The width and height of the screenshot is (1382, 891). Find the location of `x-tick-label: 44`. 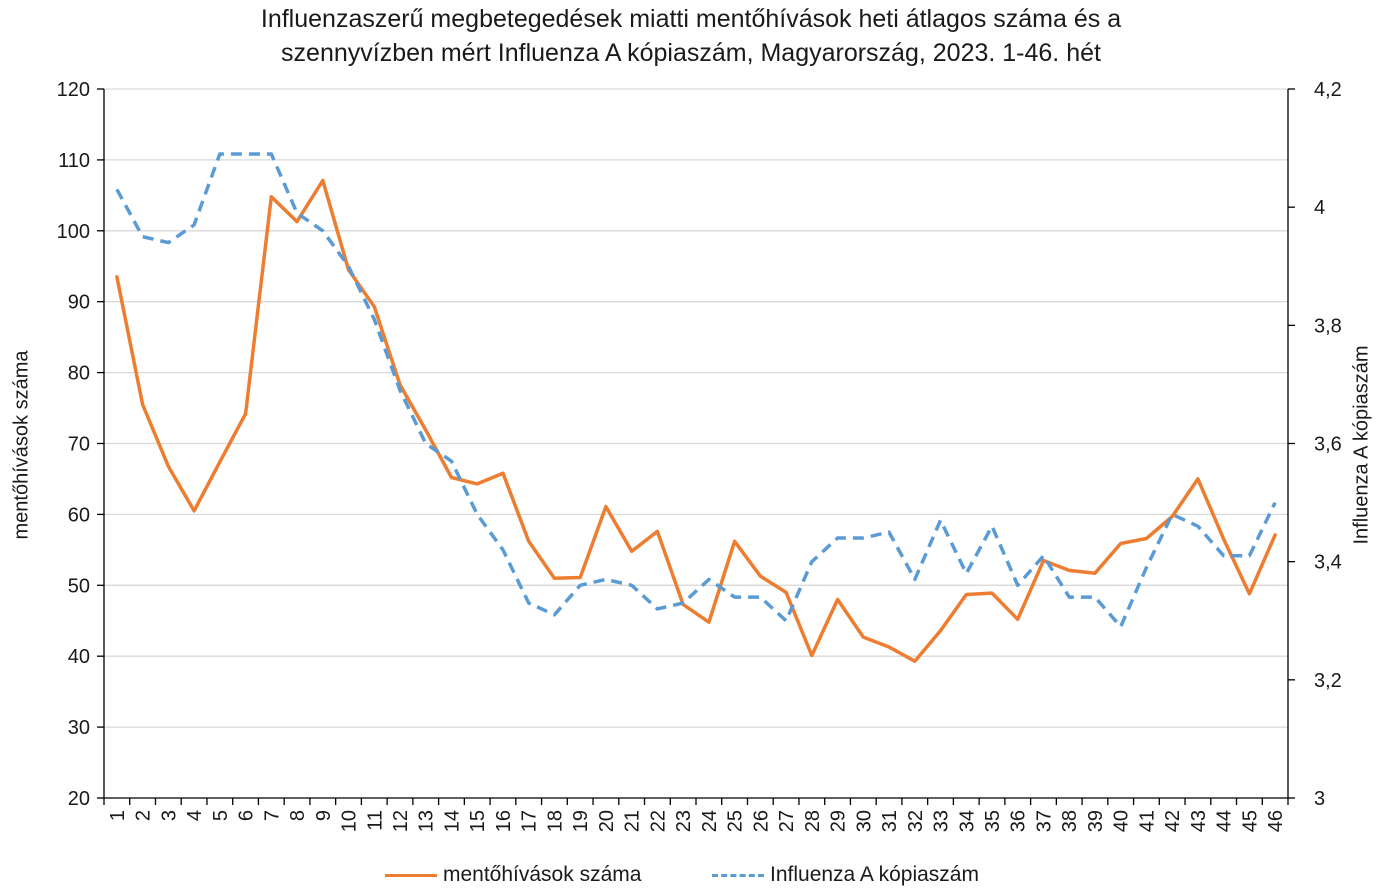

x-tick-label: 44 is located at coordinates (1225, 821).